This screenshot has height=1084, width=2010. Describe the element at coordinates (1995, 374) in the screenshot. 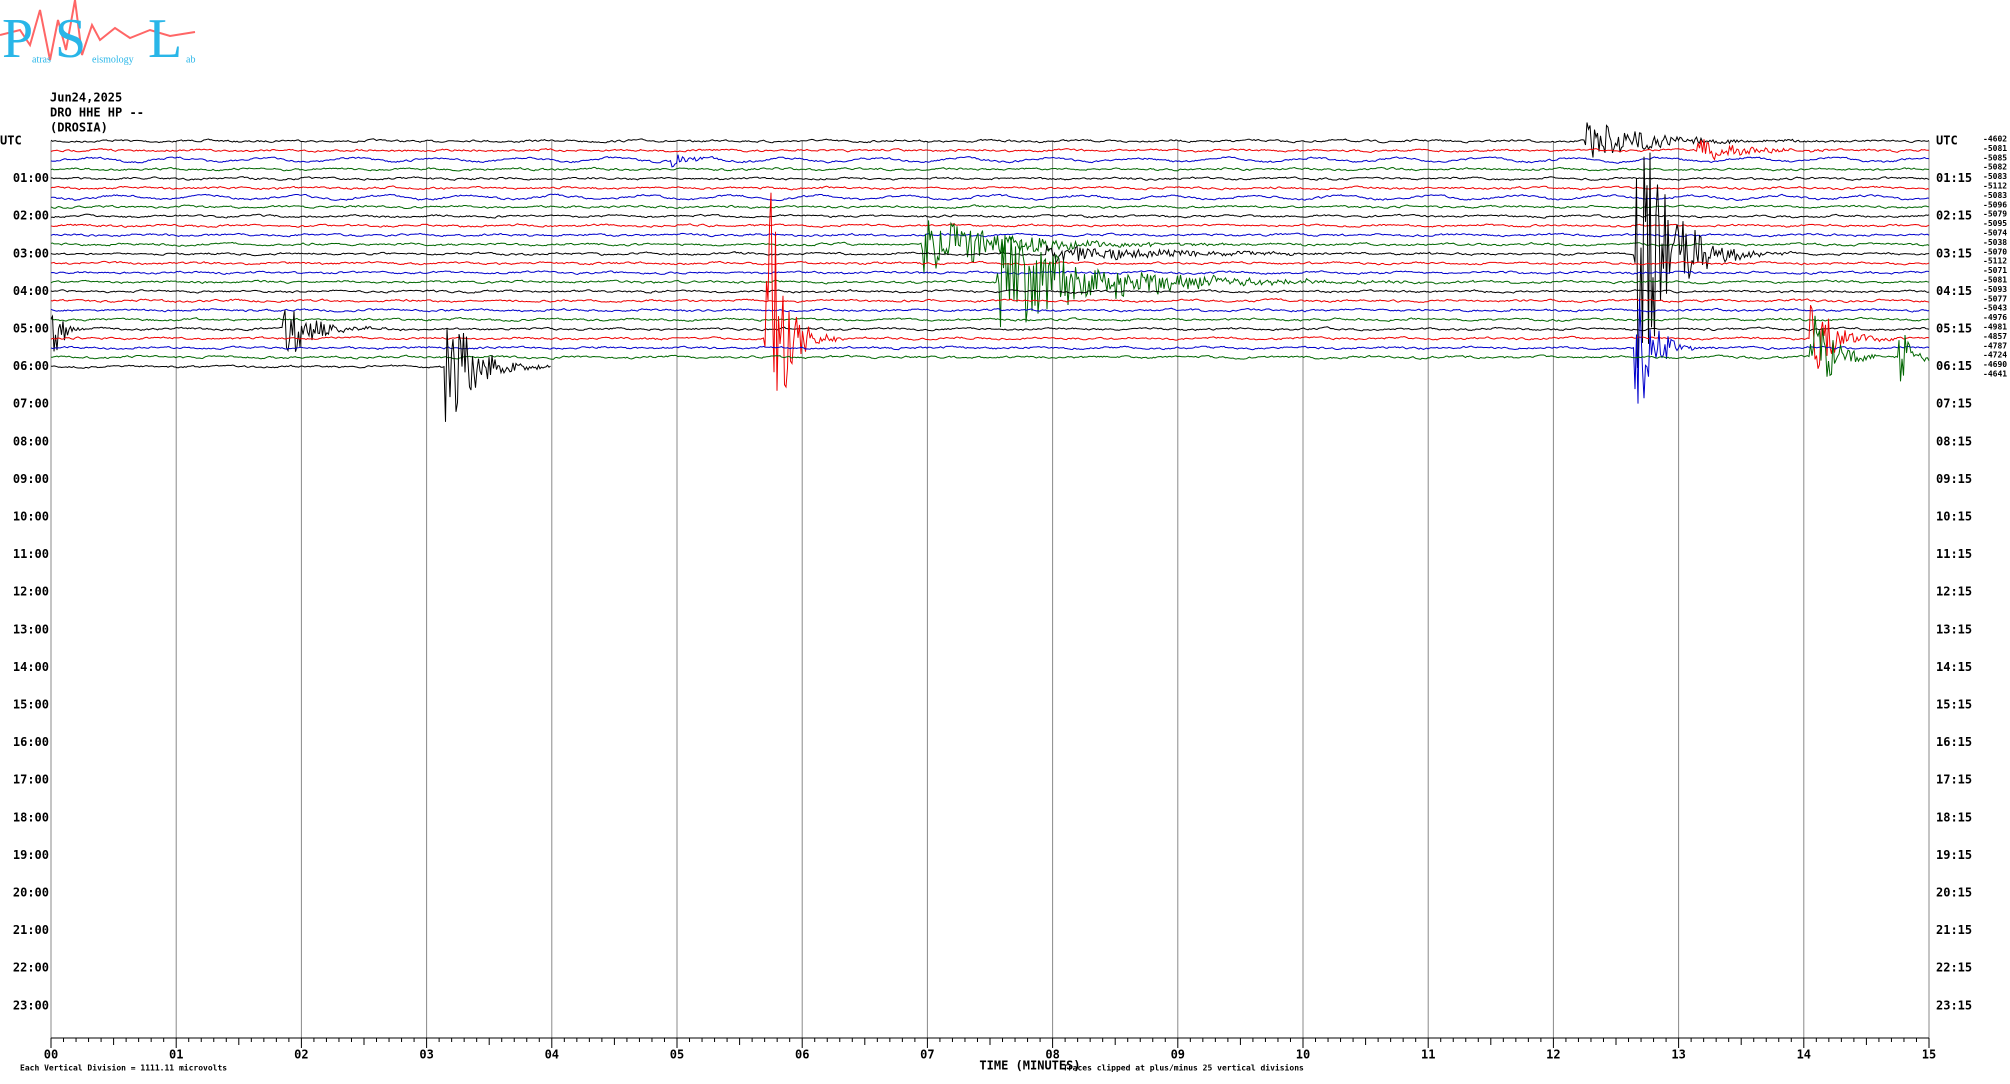

I see `trace-offset: -4641` at that location.